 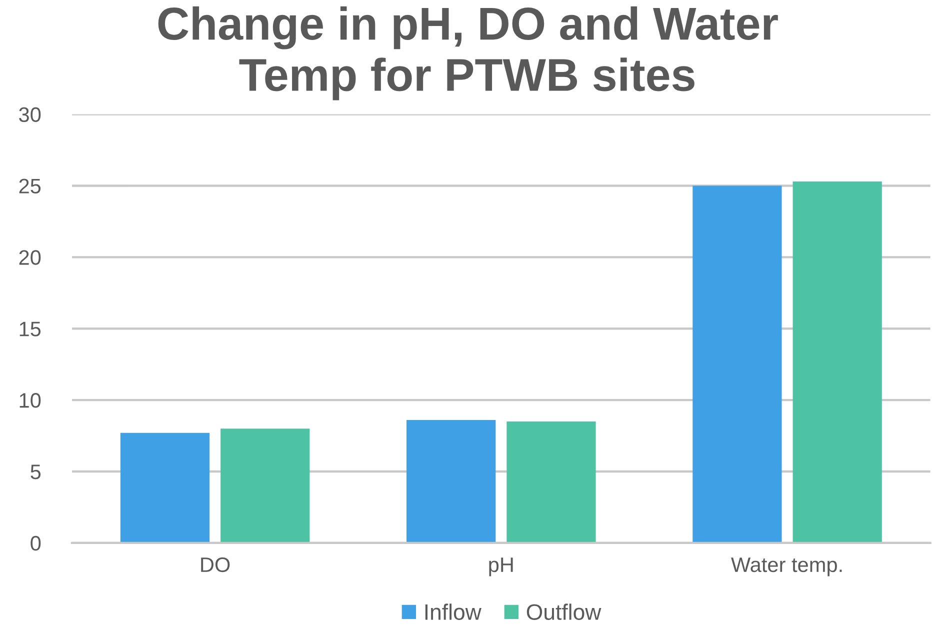 What do you see at coordinates (30, 186) in the screenshot?
I see `y-tick-label: 25` at bounding box center [30, 186].